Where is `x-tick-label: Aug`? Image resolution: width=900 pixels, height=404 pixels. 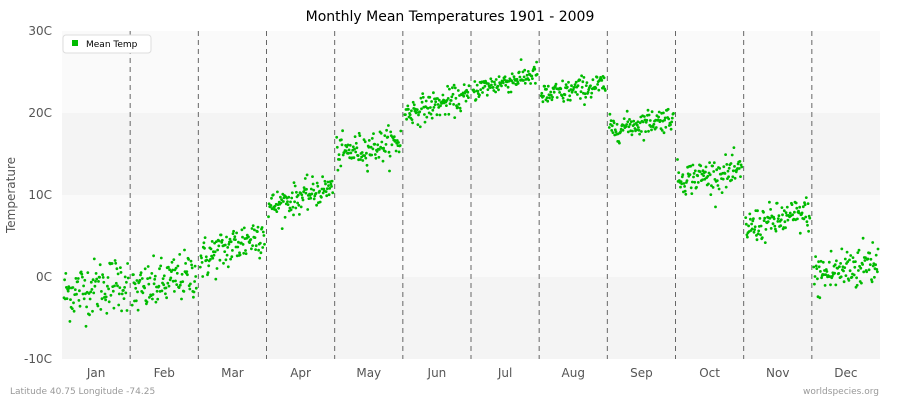
x-tick-label: Aug is located at coordinates (573, 373).